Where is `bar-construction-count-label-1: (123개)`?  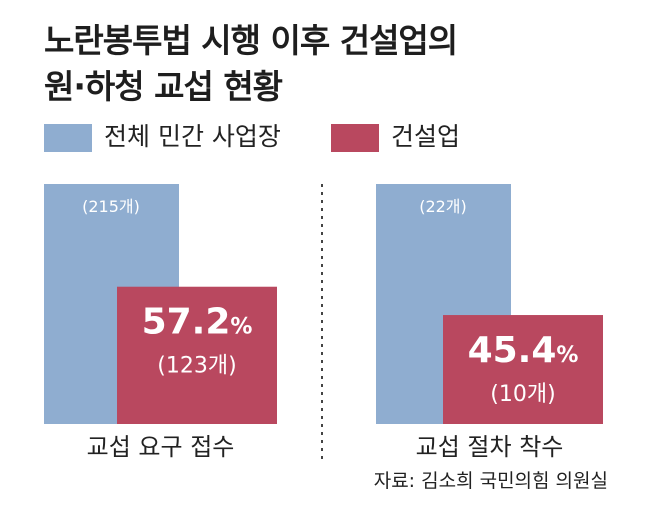 bar-construction-count-label-1: (123개) is located at coordinates (196, 366).